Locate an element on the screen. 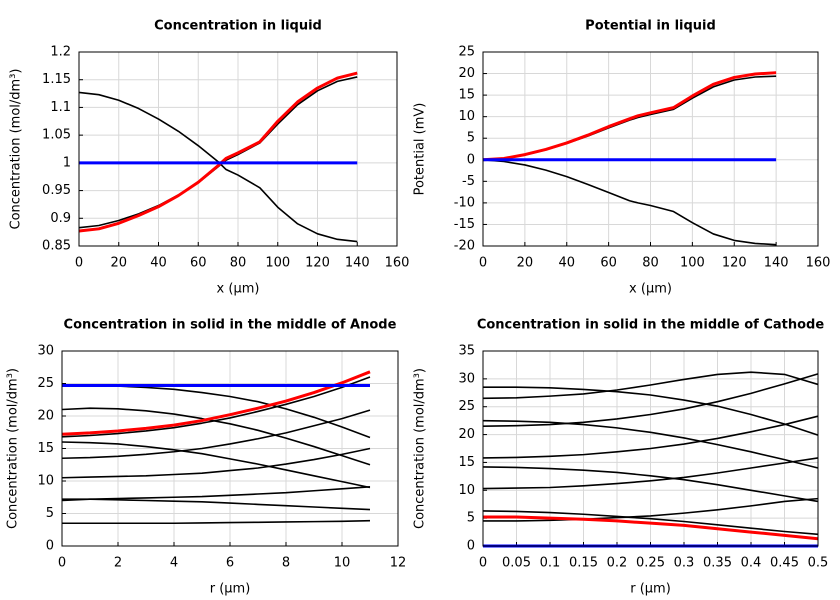 This screenshot has height=600, width=840. y-tick-label: -15 is located at coordinates (464, 224).